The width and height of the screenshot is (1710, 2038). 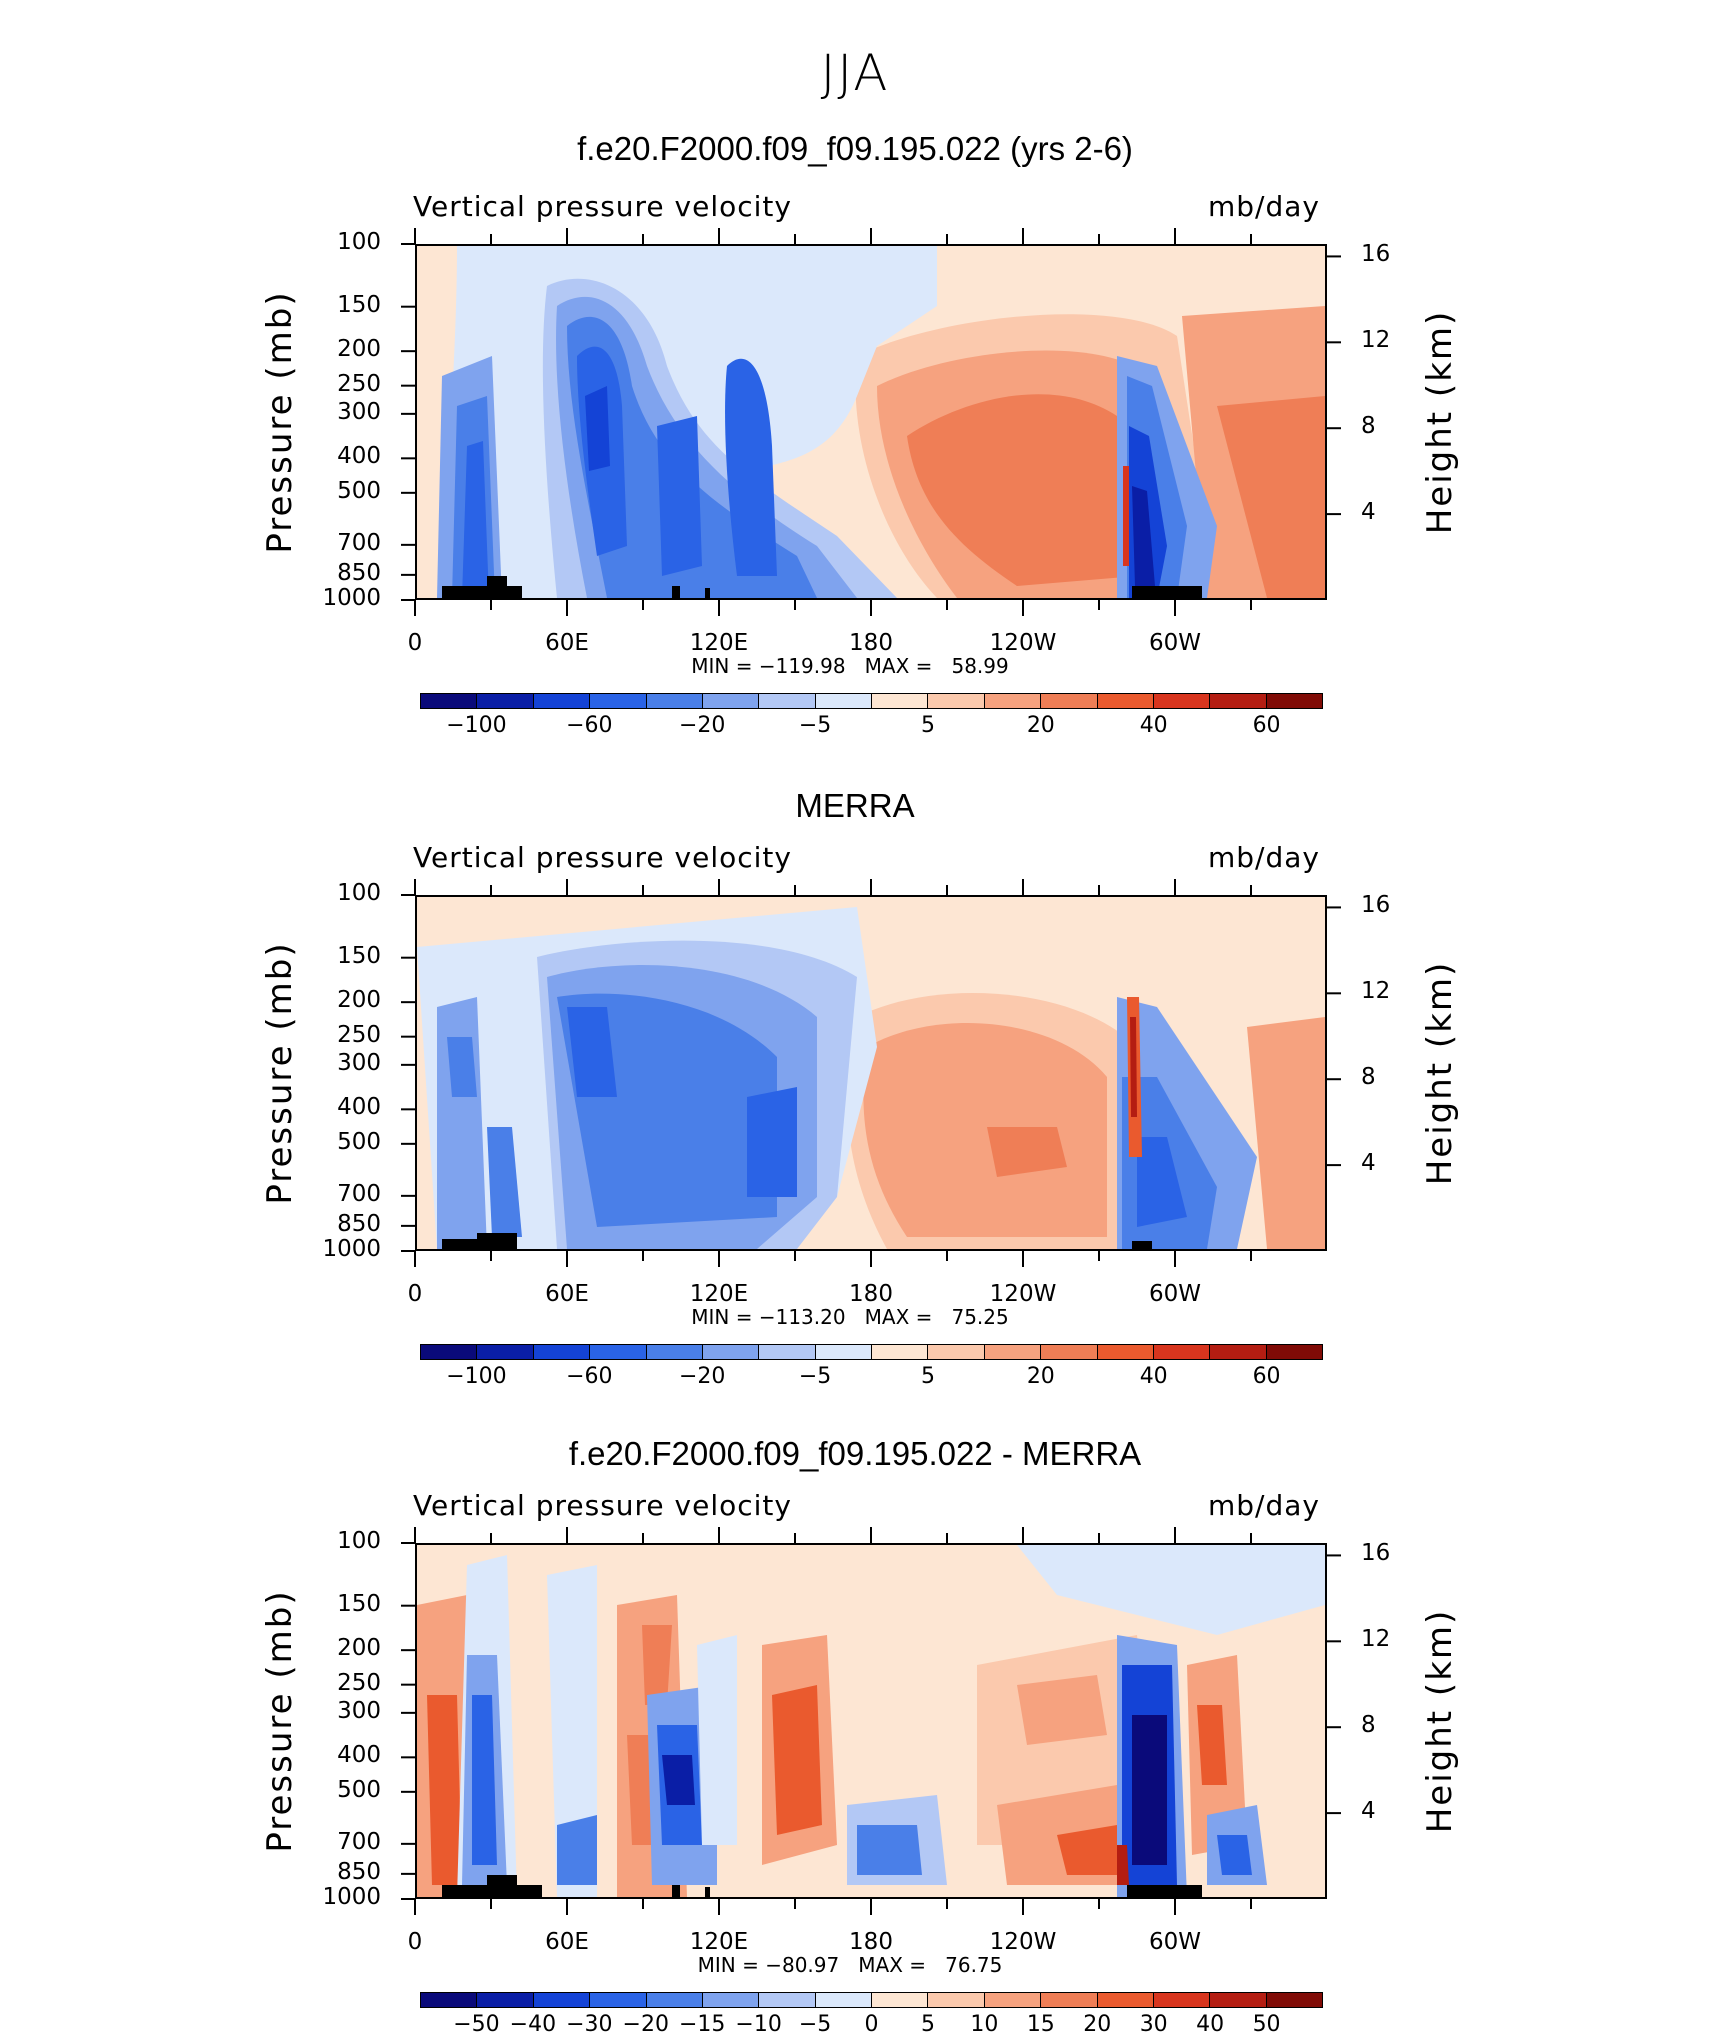 I want to click on x-tick-label: 60W, so click(x=1175, y=1942).